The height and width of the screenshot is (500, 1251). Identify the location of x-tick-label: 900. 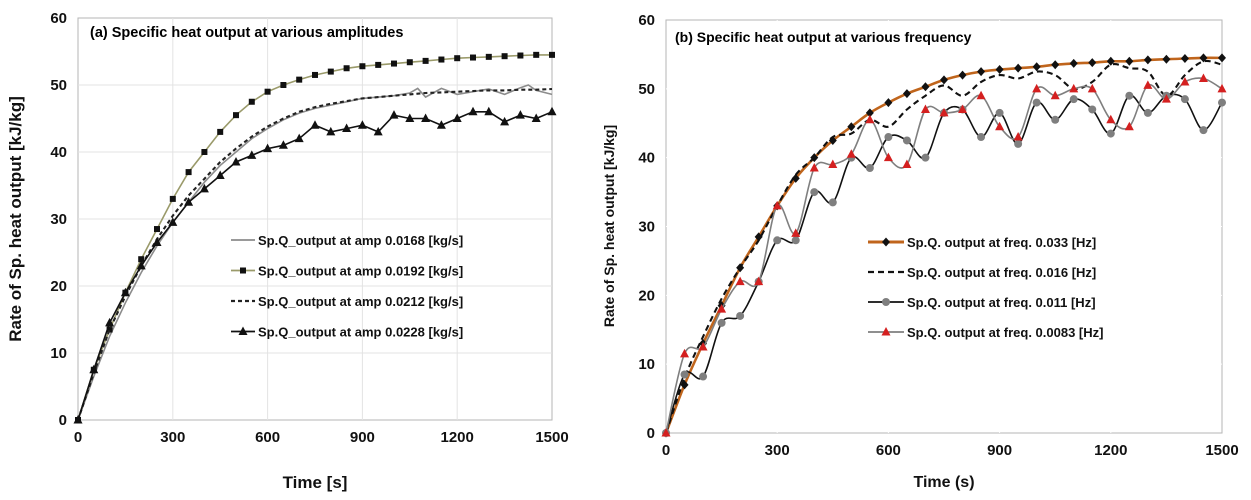
(362, 437).